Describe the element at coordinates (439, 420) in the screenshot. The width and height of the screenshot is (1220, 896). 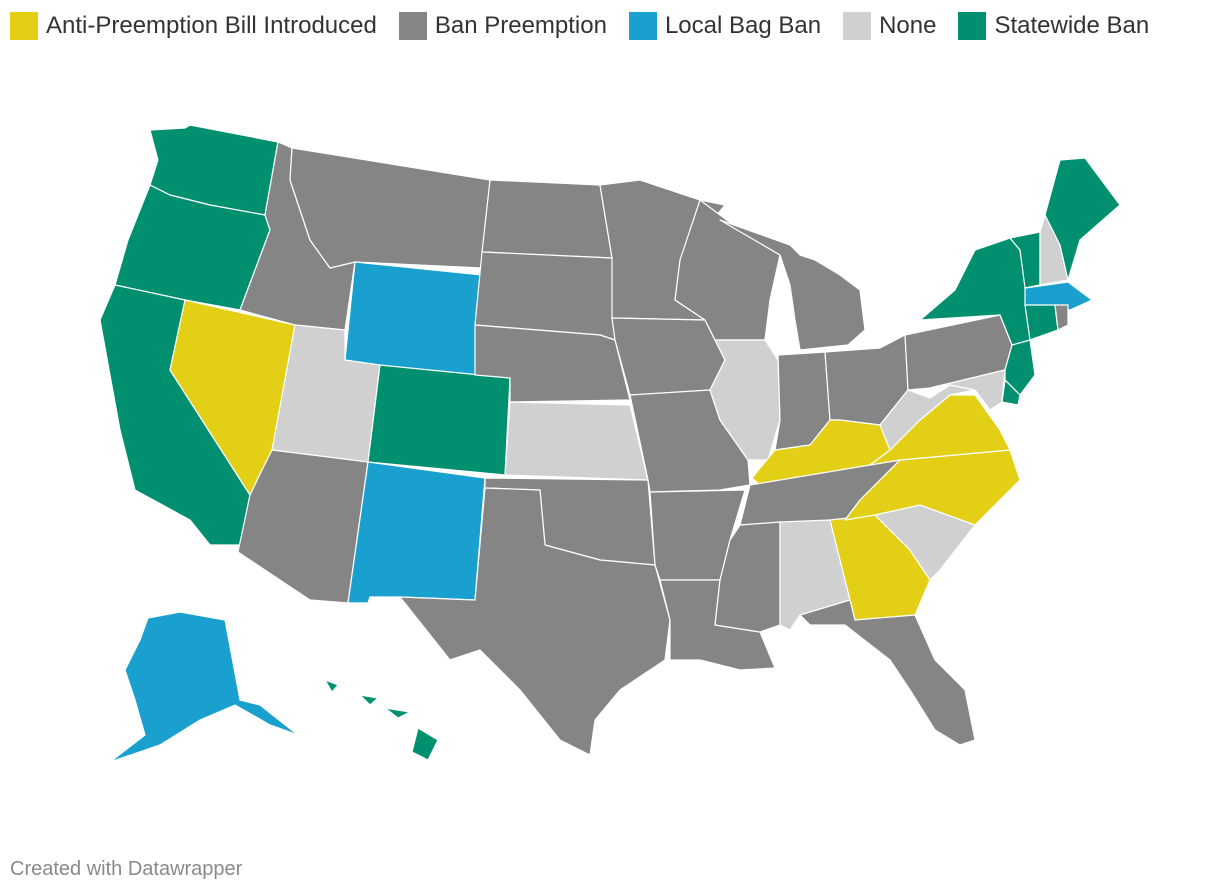
I see `state-co` at that location.